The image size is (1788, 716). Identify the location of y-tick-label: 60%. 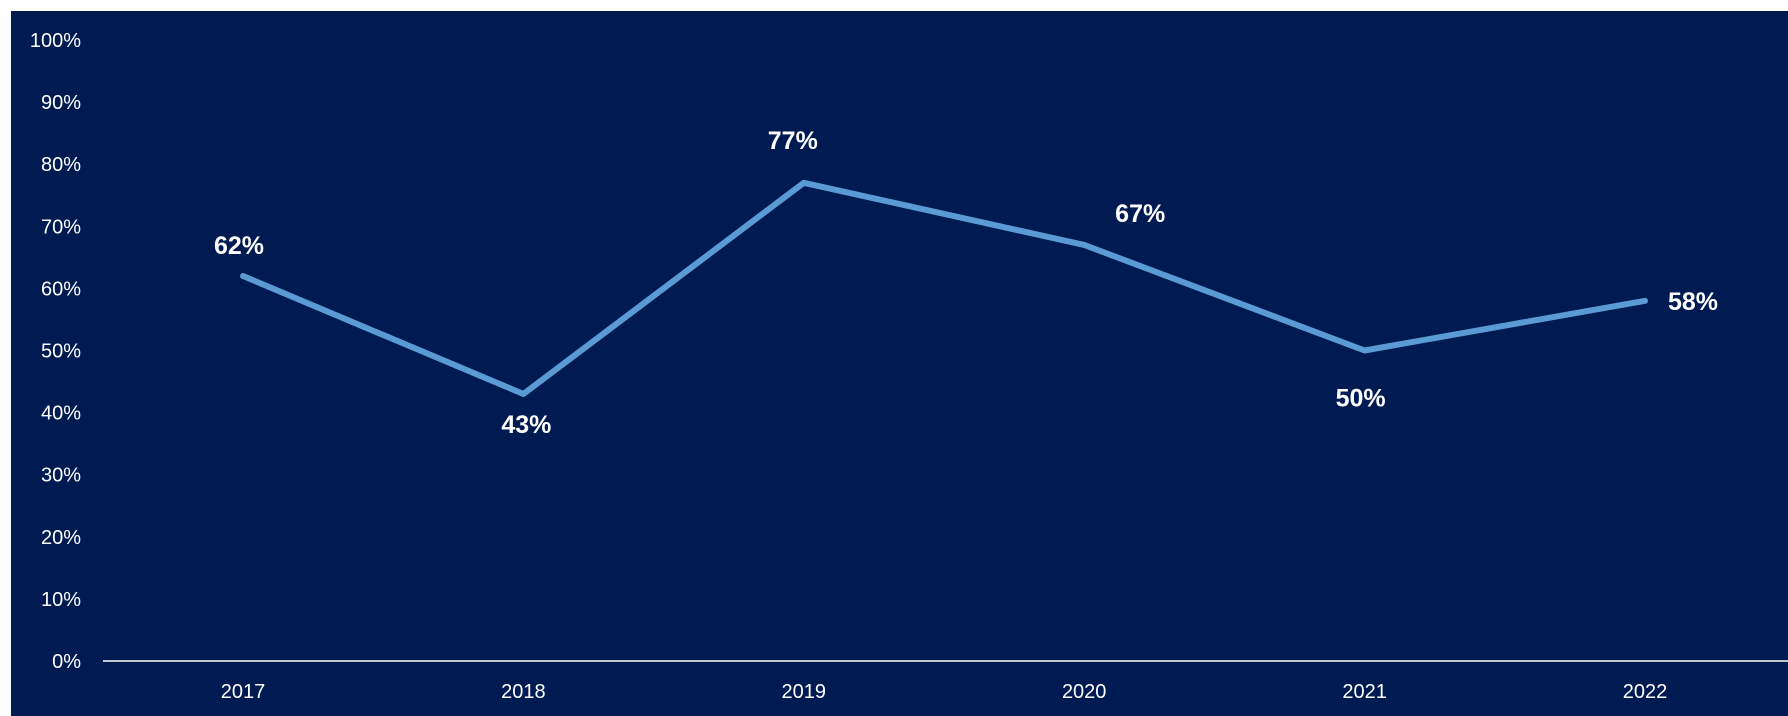
(61, 289).